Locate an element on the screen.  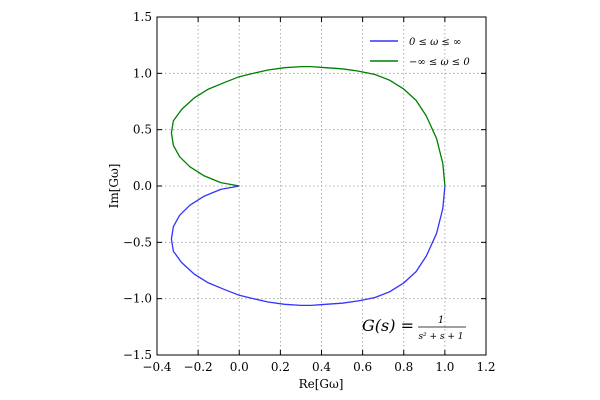
y-tick-label: 1.5 is located at coordinates (142, 17).